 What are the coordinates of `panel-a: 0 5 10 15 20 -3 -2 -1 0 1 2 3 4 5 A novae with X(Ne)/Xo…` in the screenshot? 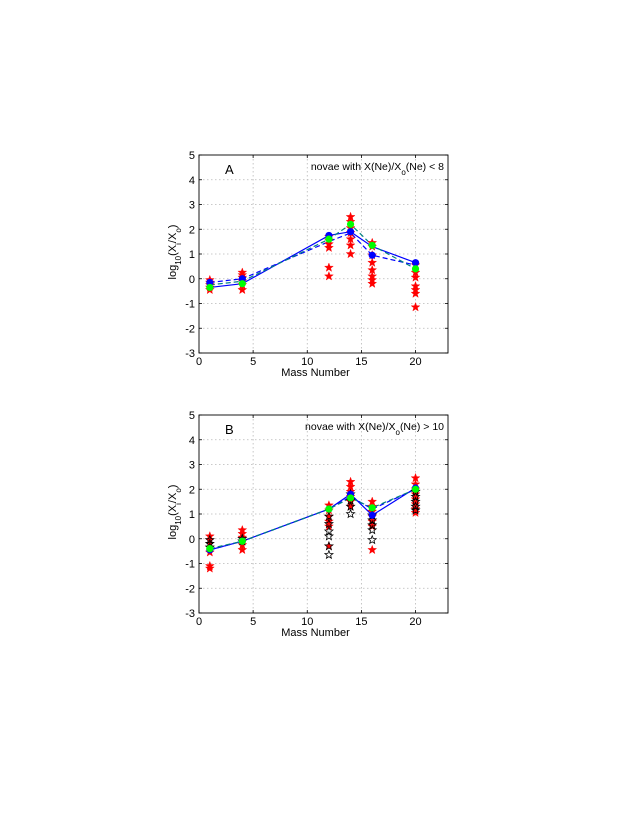 It's located at (308, 264).